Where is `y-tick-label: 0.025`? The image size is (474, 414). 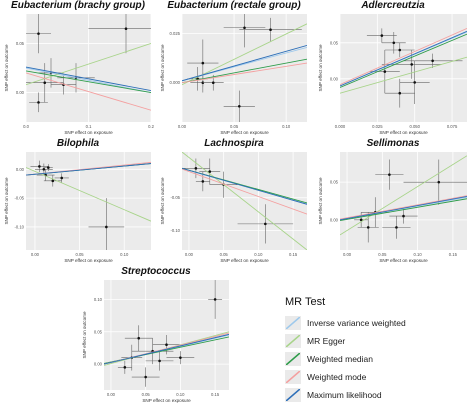 y-tick-label: 0.025 is located at coordinates (175, 33).